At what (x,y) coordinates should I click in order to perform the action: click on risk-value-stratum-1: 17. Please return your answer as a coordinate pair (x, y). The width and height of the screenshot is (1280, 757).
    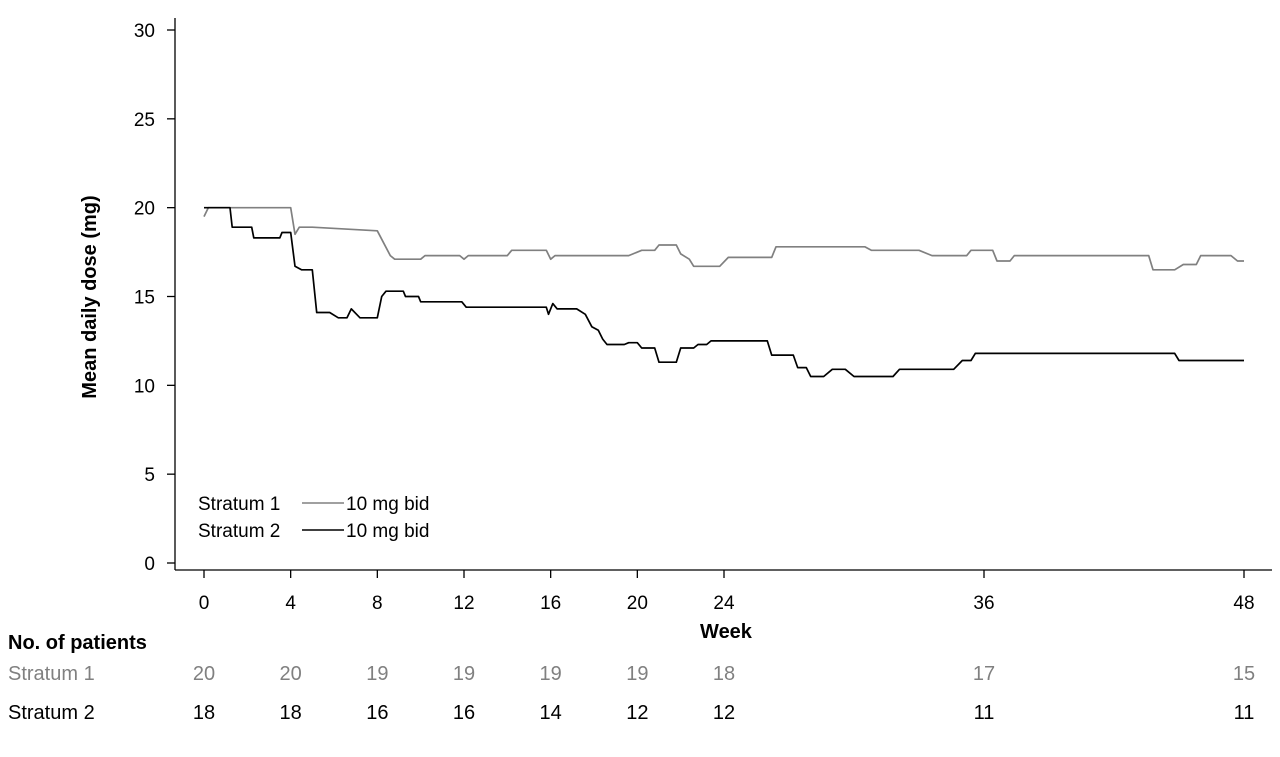
    Looking at the image, I should click on (984, 674).